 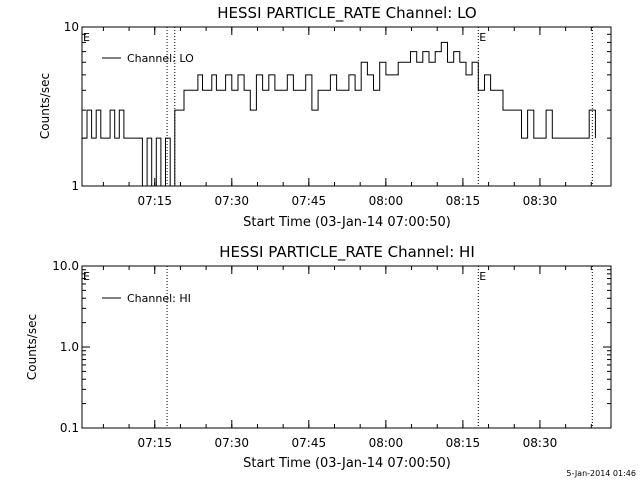 I want to click on x-tick-label-hi: 08:30, so click(x=540, y=443).